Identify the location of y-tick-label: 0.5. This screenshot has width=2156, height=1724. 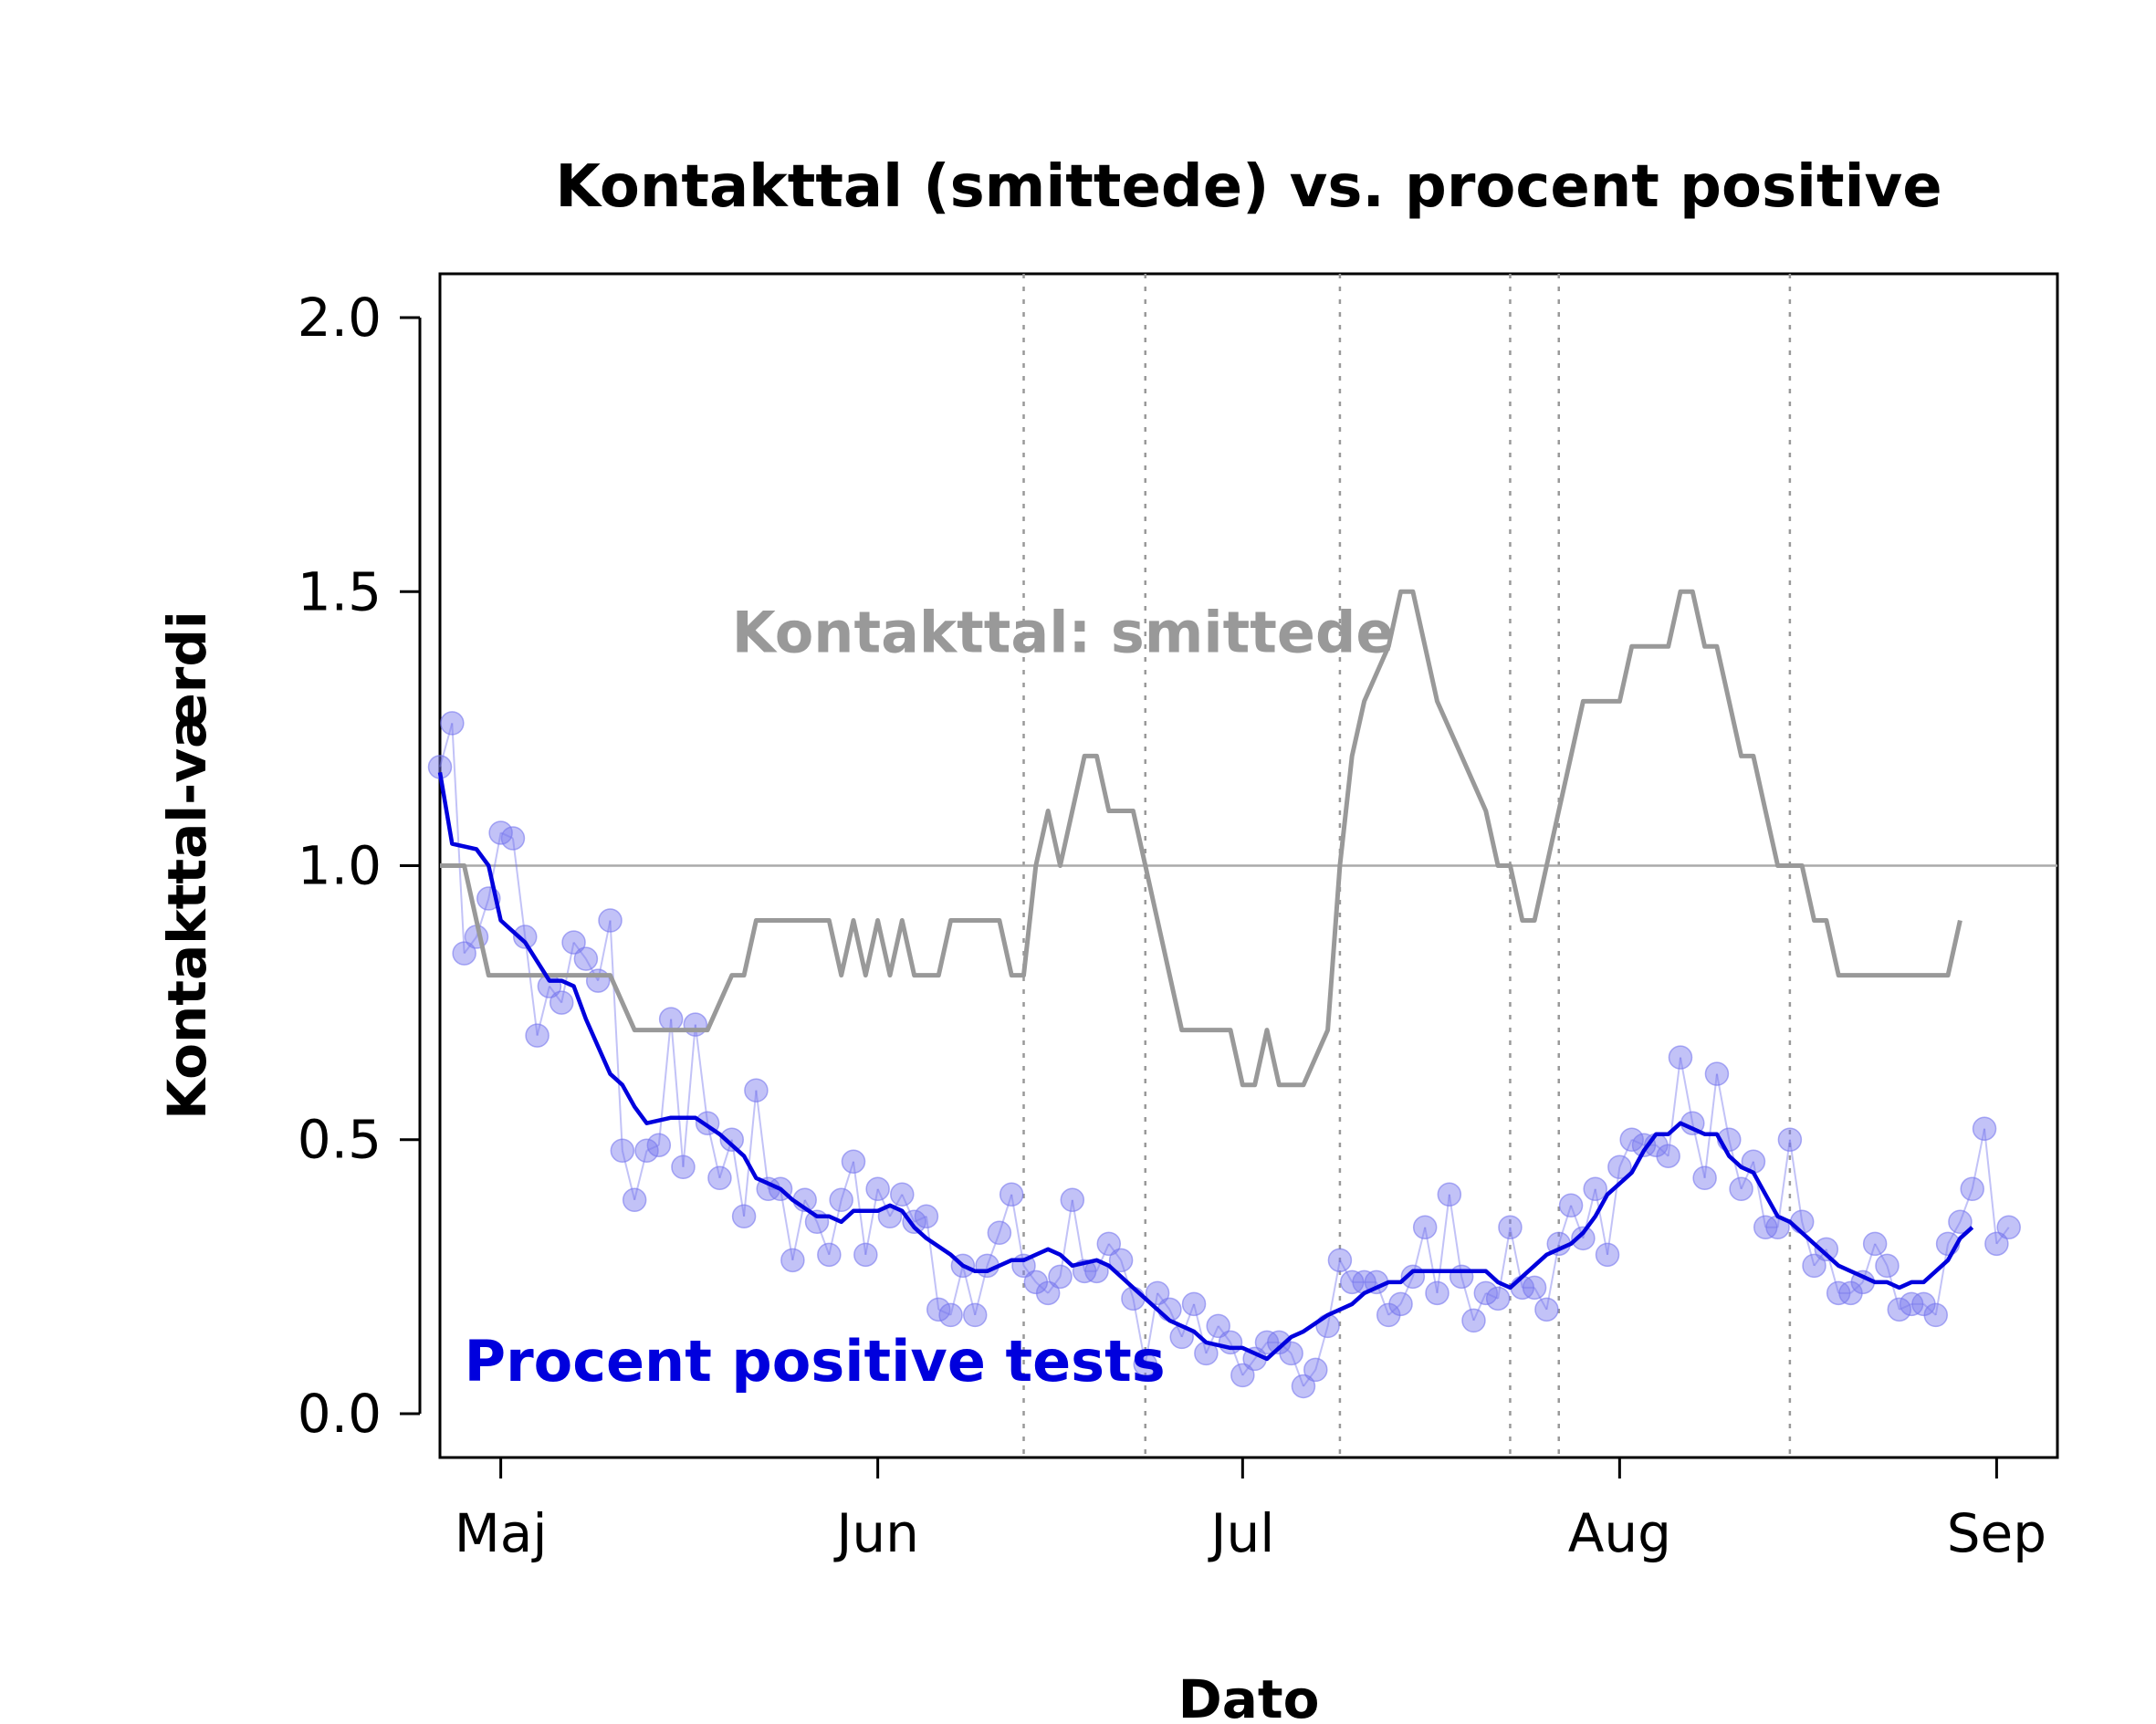
(340, 1140).